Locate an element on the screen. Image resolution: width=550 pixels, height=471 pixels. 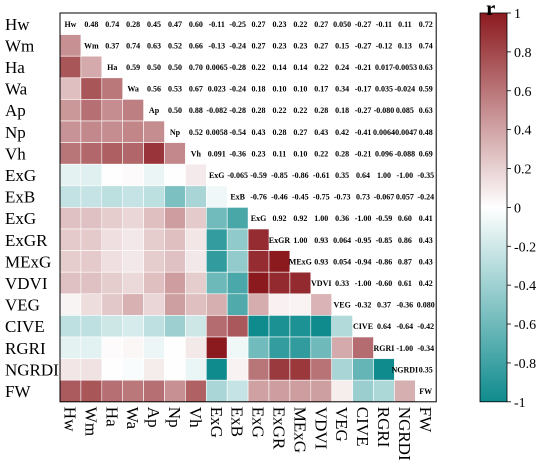
column-label: ExG is located at coordinates (258, 422).